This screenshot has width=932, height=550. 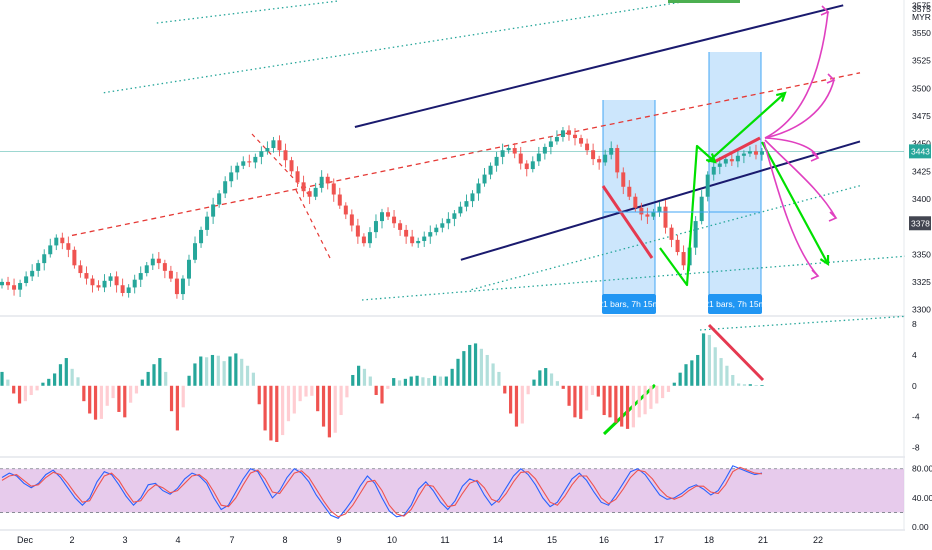 What do you see at coordinates (763, 540) in the screenshot?
I see `date-tick-label: 21` at bounding box center [763, 540].